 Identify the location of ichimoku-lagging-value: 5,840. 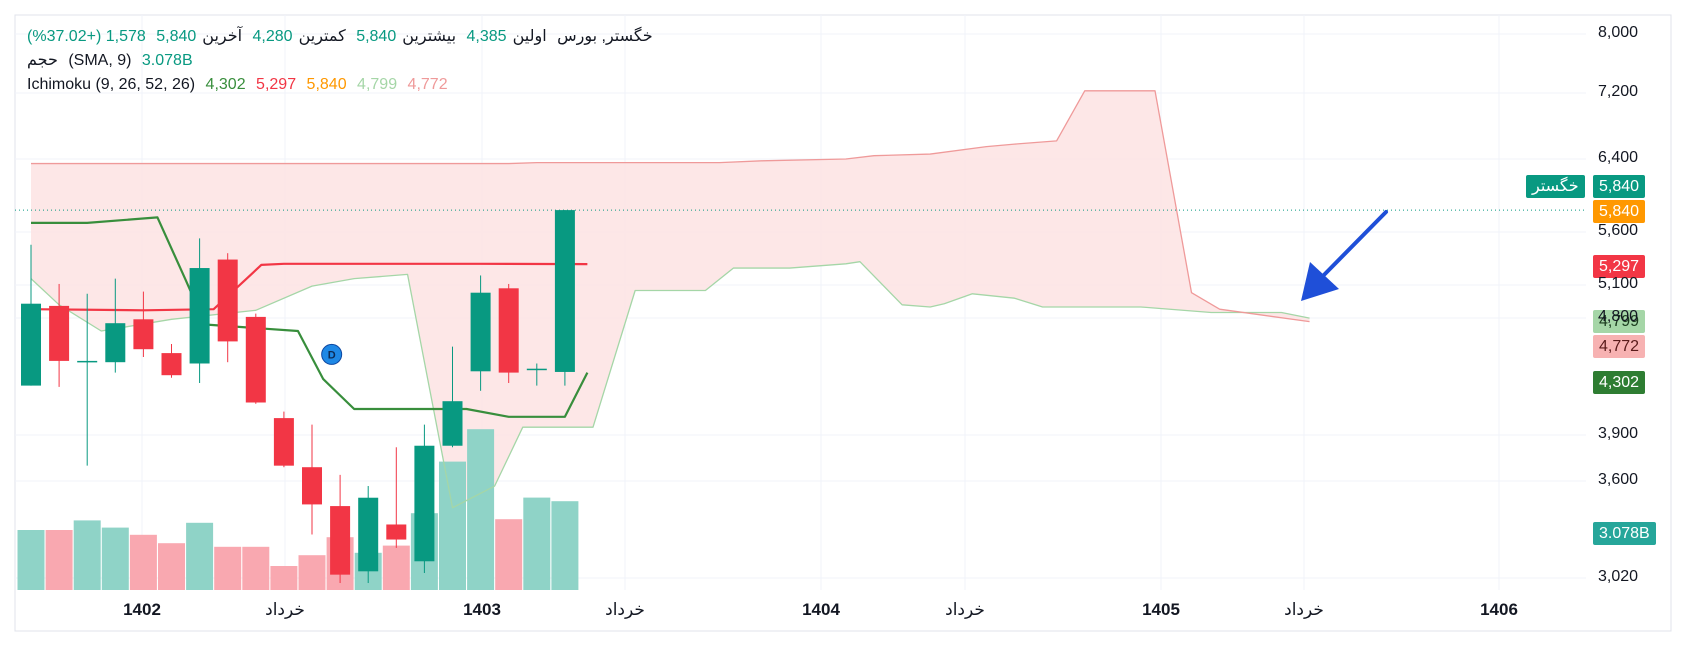
(326, 84).